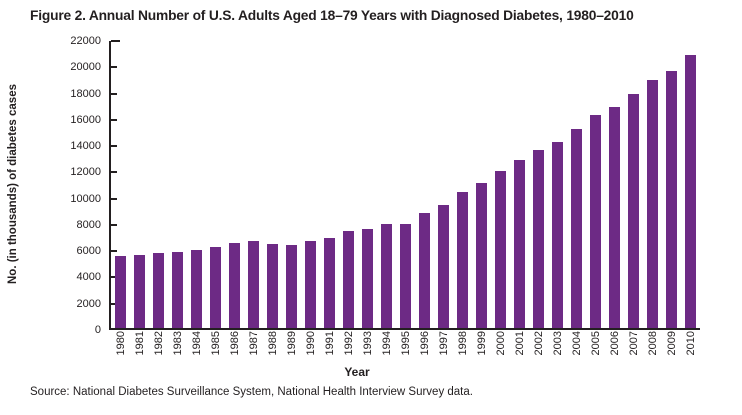 The width and height of the screenshot is (742, 415). I want to click on bar-2009, so click(671, 199).